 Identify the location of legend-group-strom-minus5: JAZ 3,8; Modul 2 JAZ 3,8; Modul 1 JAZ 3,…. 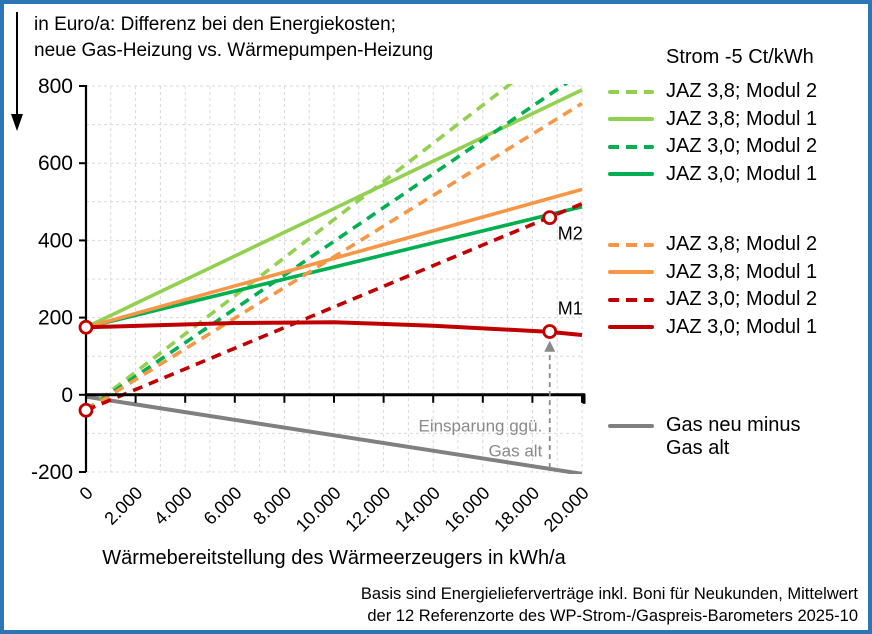
(738, 133).